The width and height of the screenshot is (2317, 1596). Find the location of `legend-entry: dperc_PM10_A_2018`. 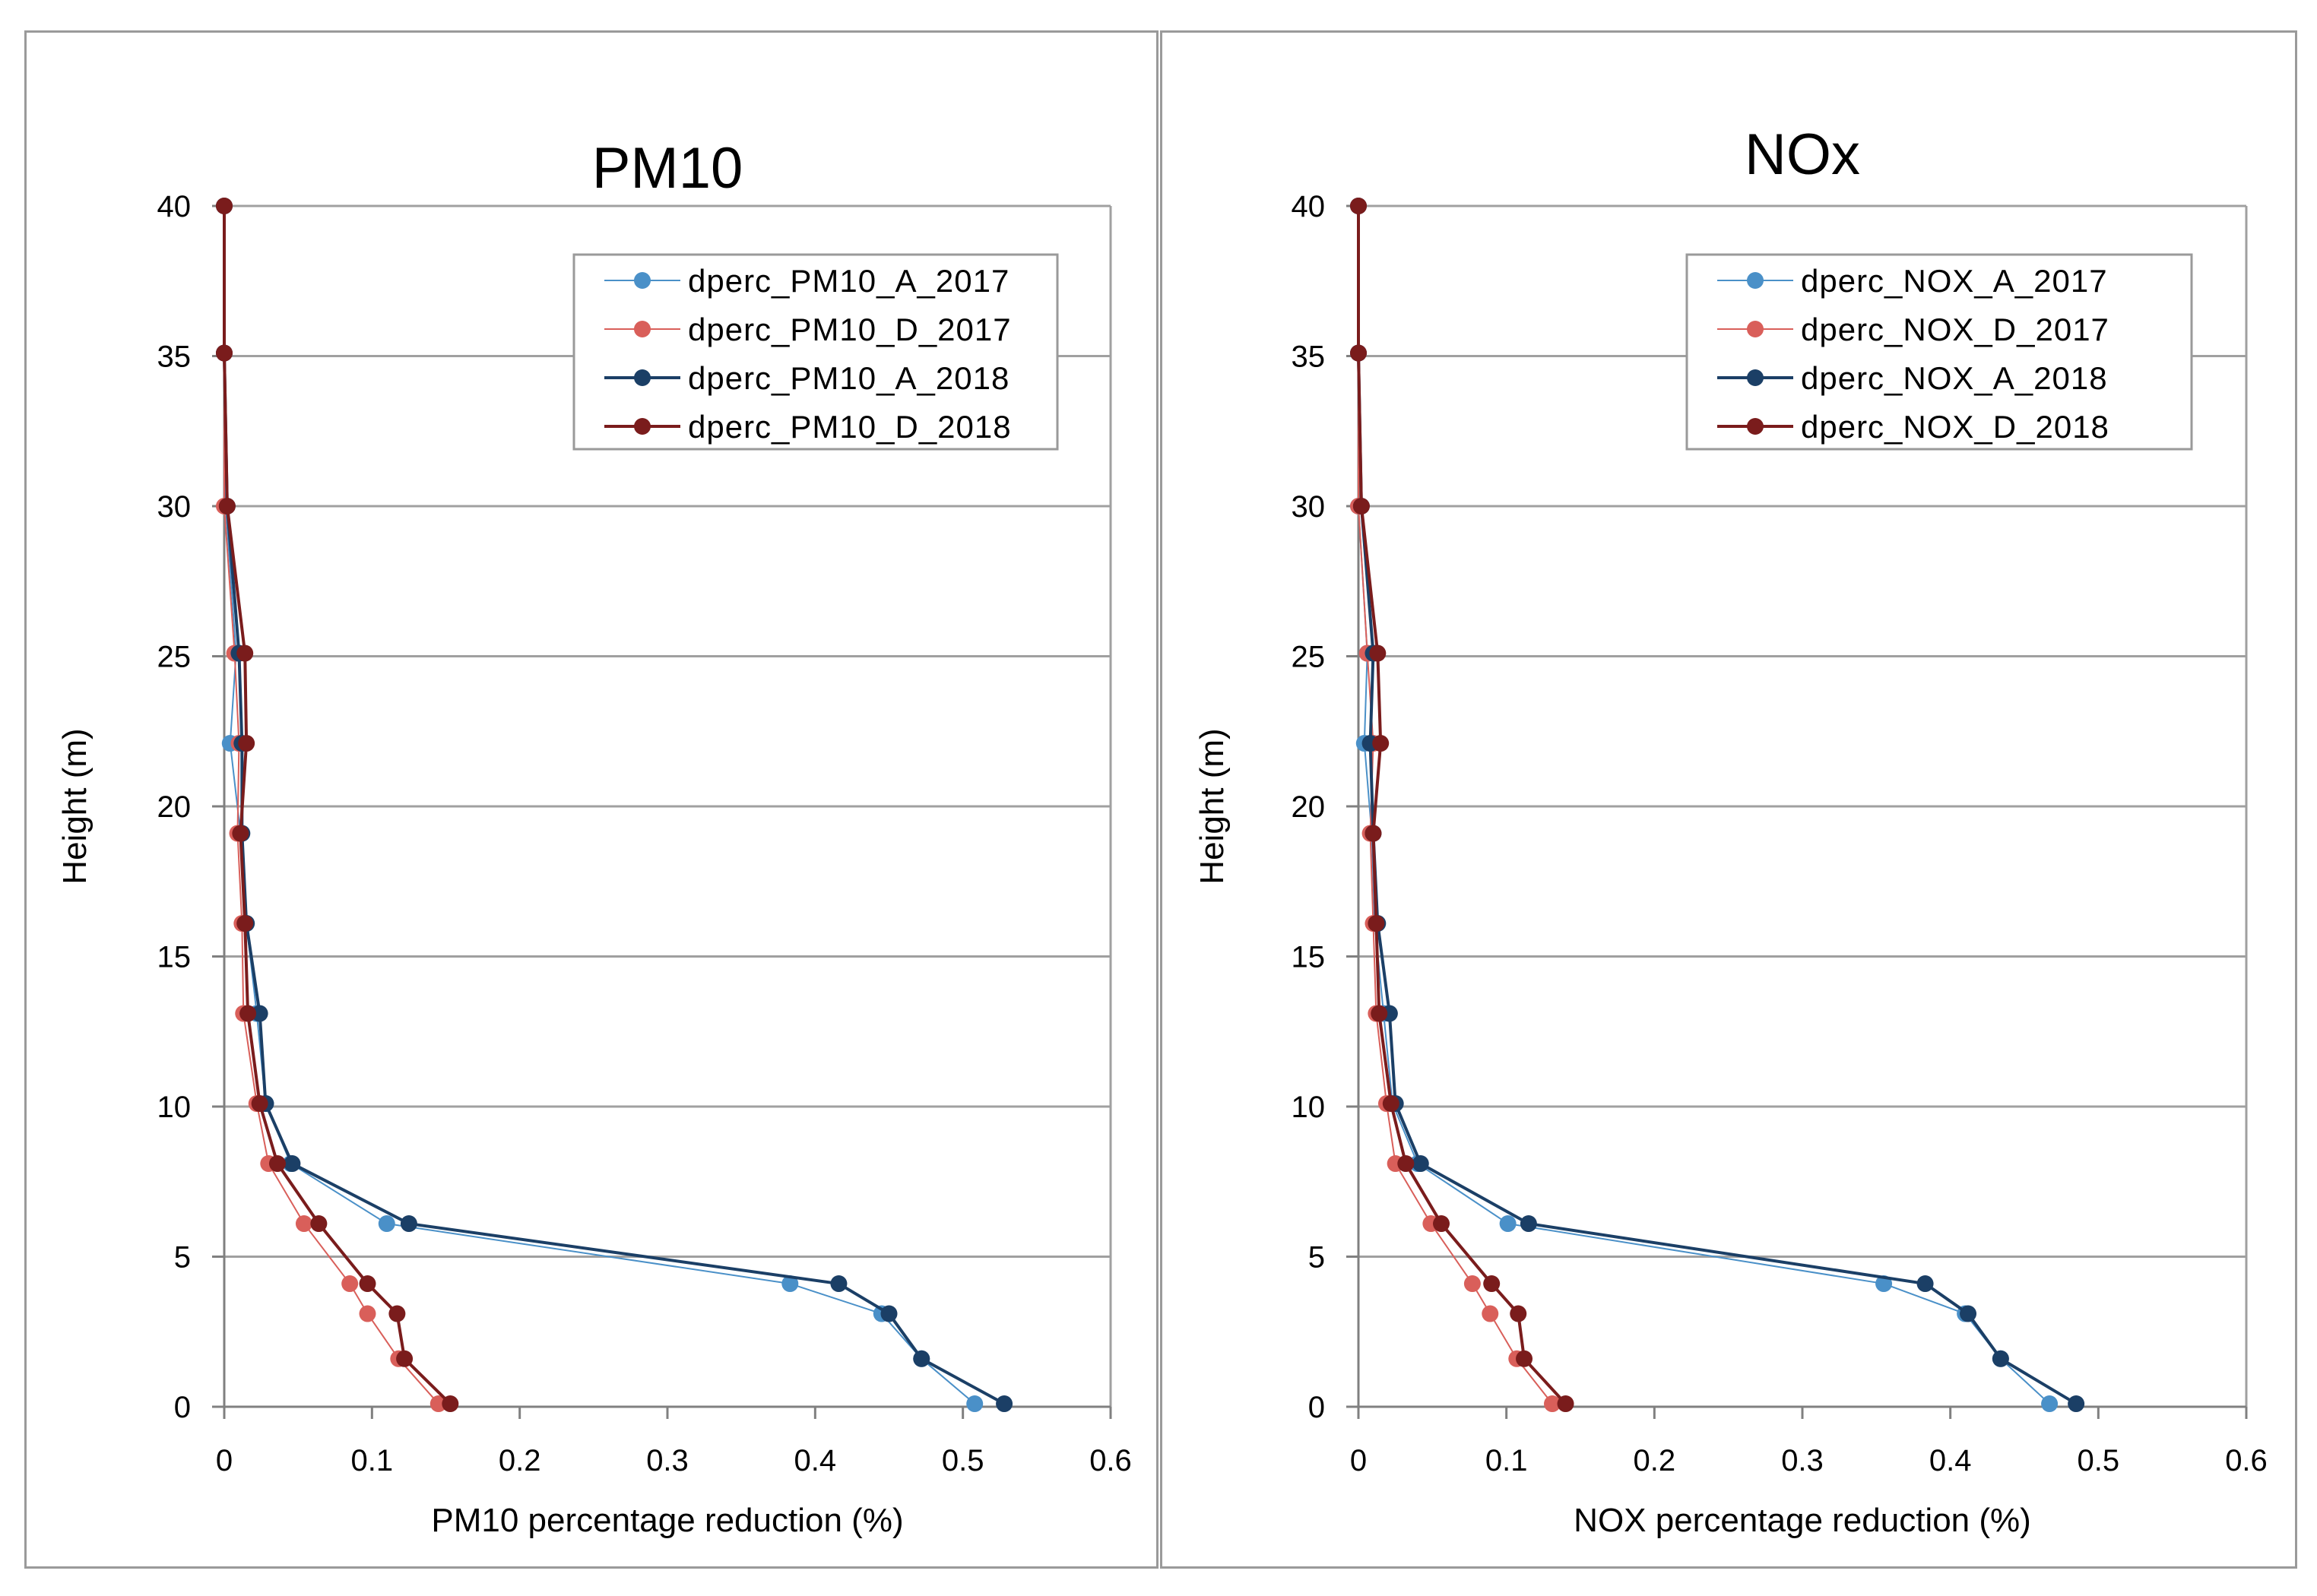

legend-entry: dperc_PM10_A_2018 is located at coordinates (849, 378).